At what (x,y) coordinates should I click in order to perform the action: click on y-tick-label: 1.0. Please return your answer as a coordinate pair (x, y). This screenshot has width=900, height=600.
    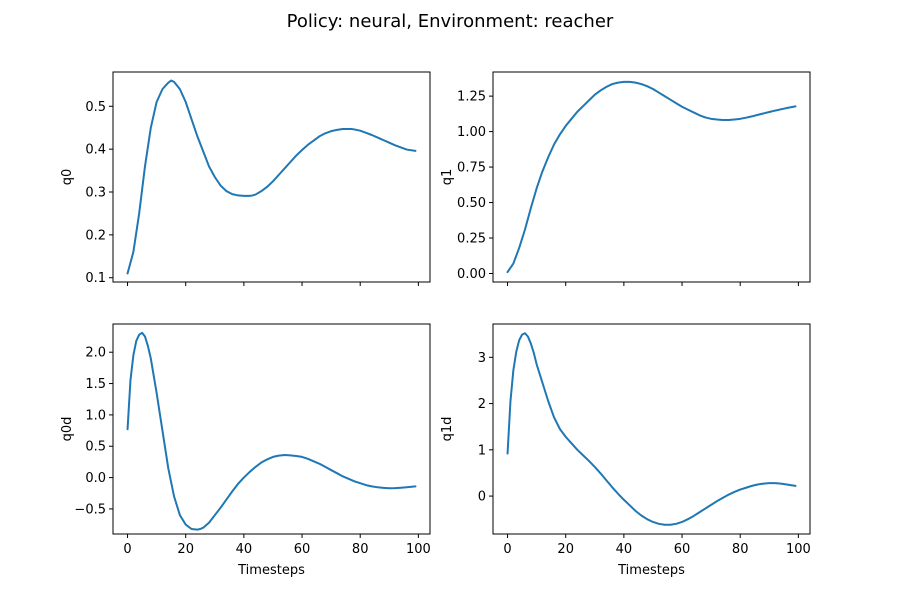
    Looking at the image, I should click on (95, 415).